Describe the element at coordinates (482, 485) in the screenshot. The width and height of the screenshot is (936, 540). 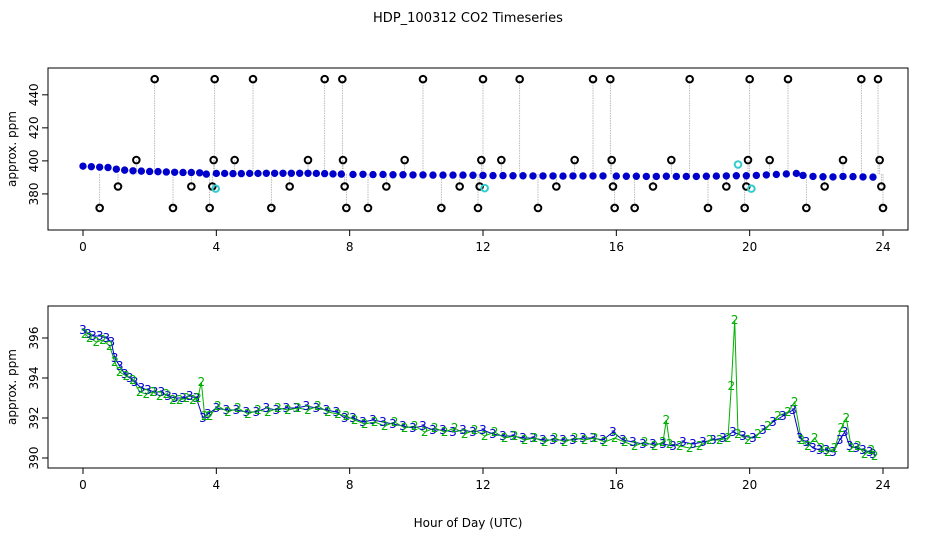
I see `x-tick-label: 12` at that location.